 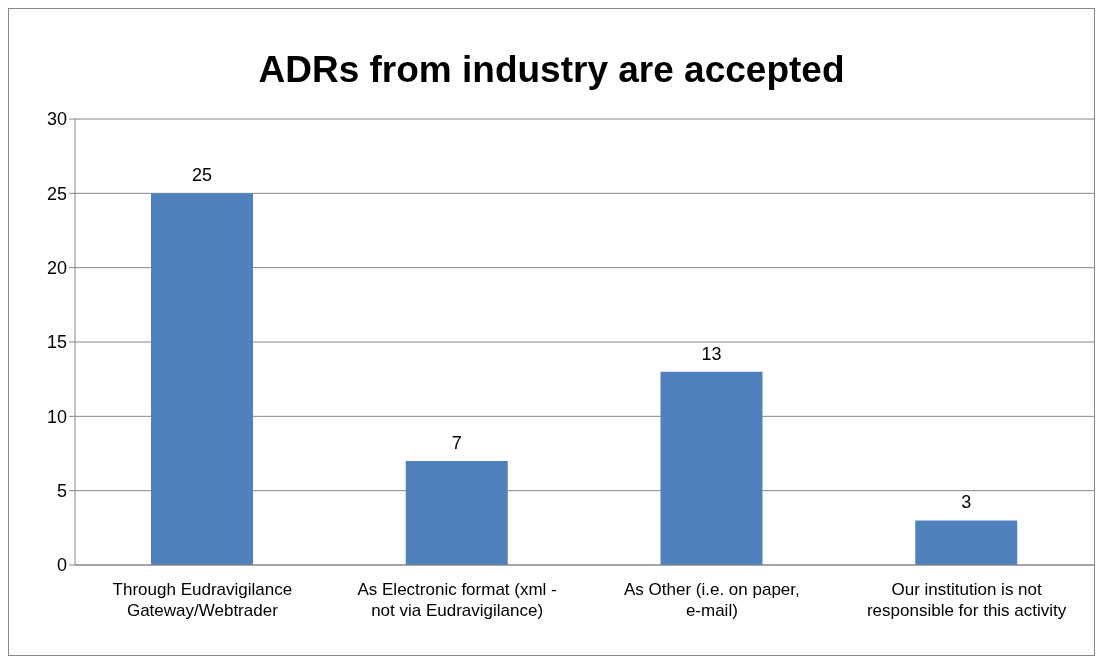 I want to click on y-tick-label: 5, so click(x=61, y=491).